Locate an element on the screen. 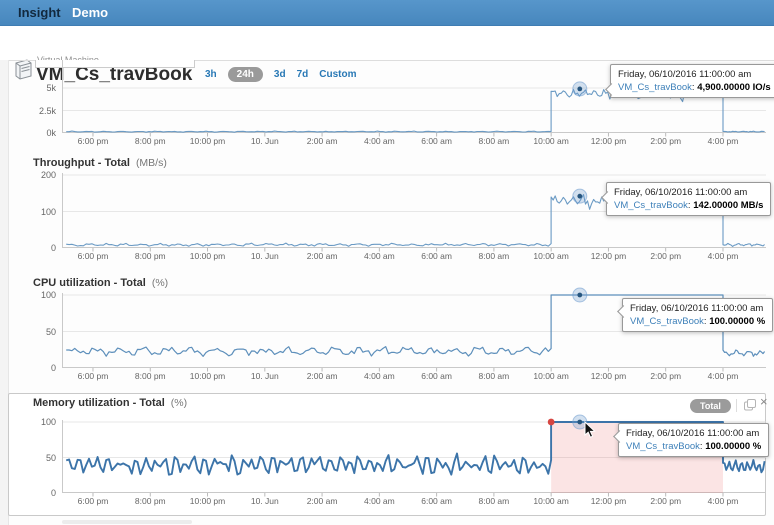 The image size is (774, 525). chart-title-memory: Memory utilization - Total (%) is located at coordinates (110, 403).